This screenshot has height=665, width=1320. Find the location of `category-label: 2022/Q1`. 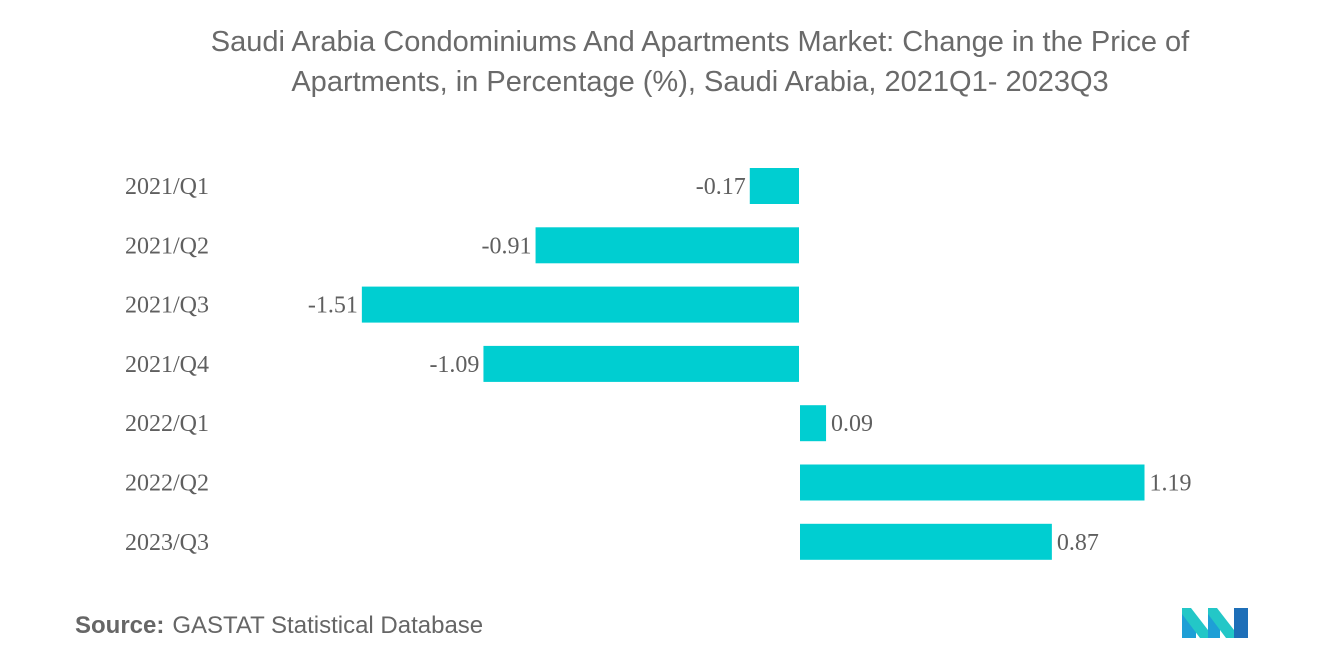

category-label: 2022/Q1 is located at coordinates (167, 424).